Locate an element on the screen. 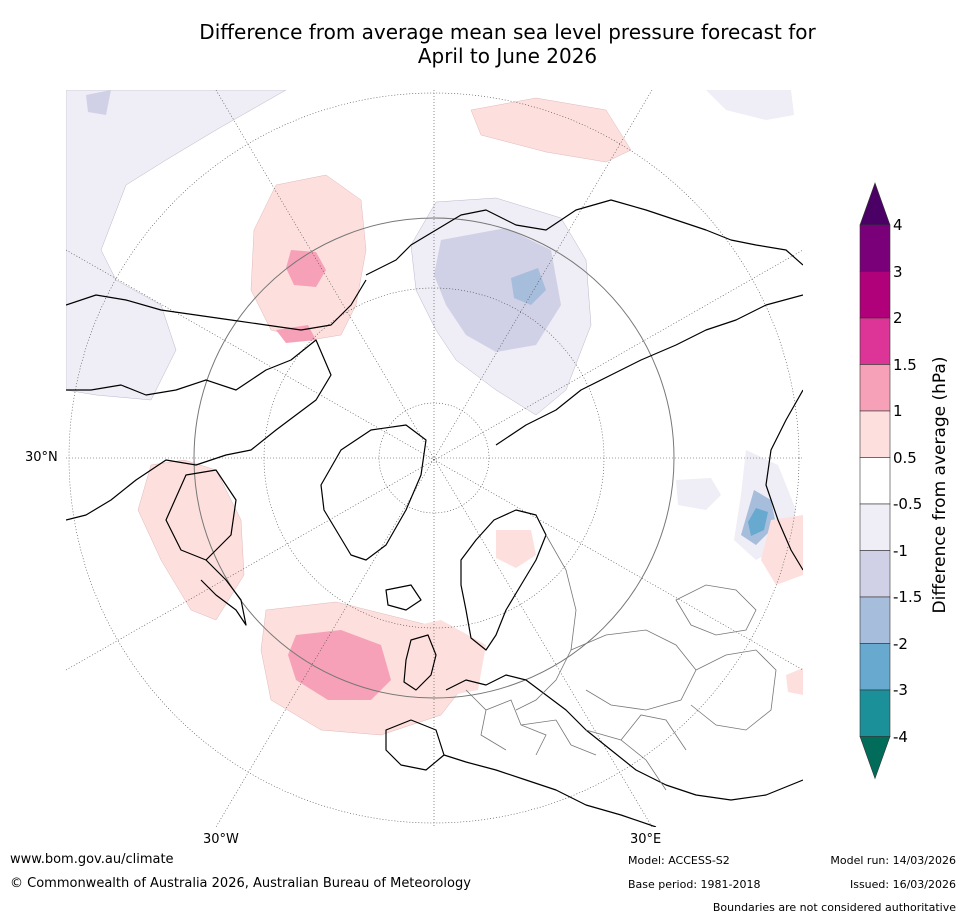  colorbar-bin-extend-low is located at coordinates (875, 758).